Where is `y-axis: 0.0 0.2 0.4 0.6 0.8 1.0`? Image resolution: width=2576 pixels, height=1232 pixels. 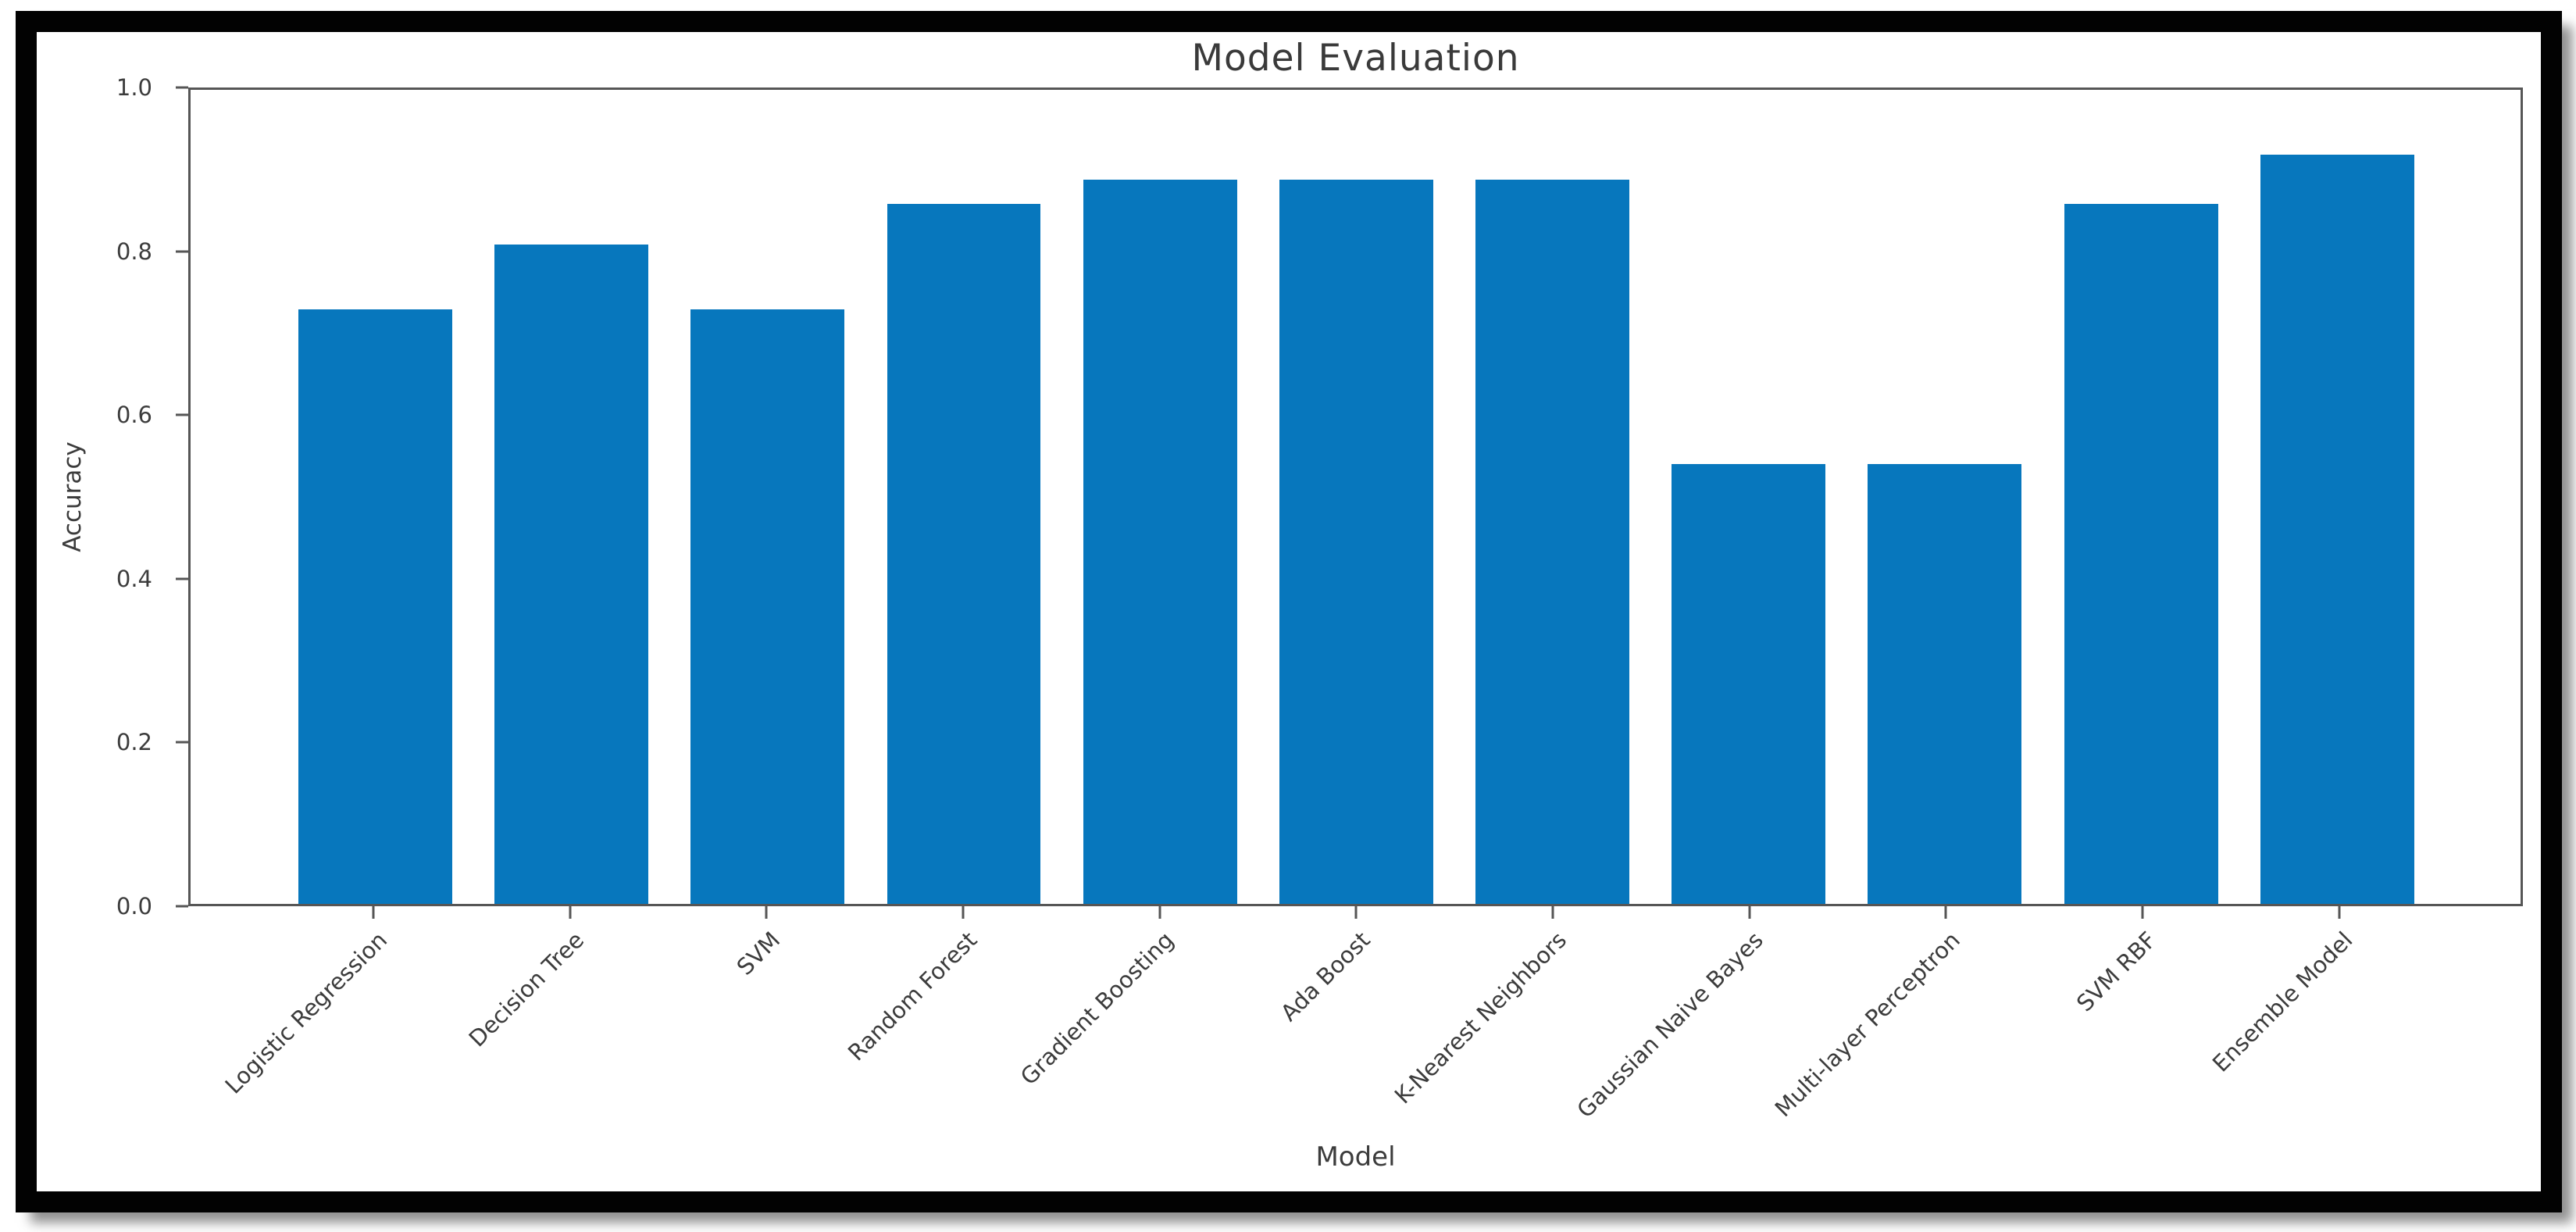
y-axis: 0.0 0.2 0.4 0.6 0.8 1.0 is located at coordinates (112, 497).